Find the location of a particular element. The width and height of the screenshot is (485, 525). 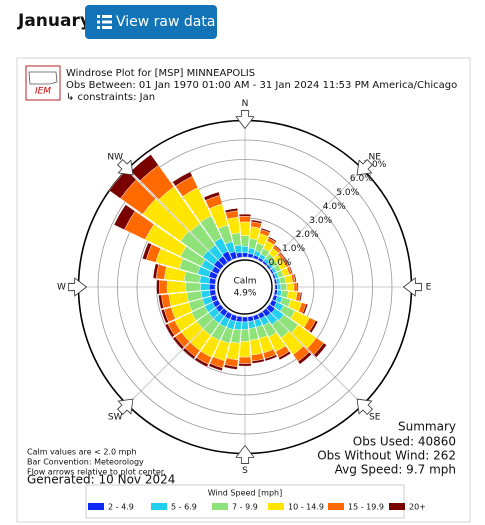

list-icon is located at coordinates (104, 22).